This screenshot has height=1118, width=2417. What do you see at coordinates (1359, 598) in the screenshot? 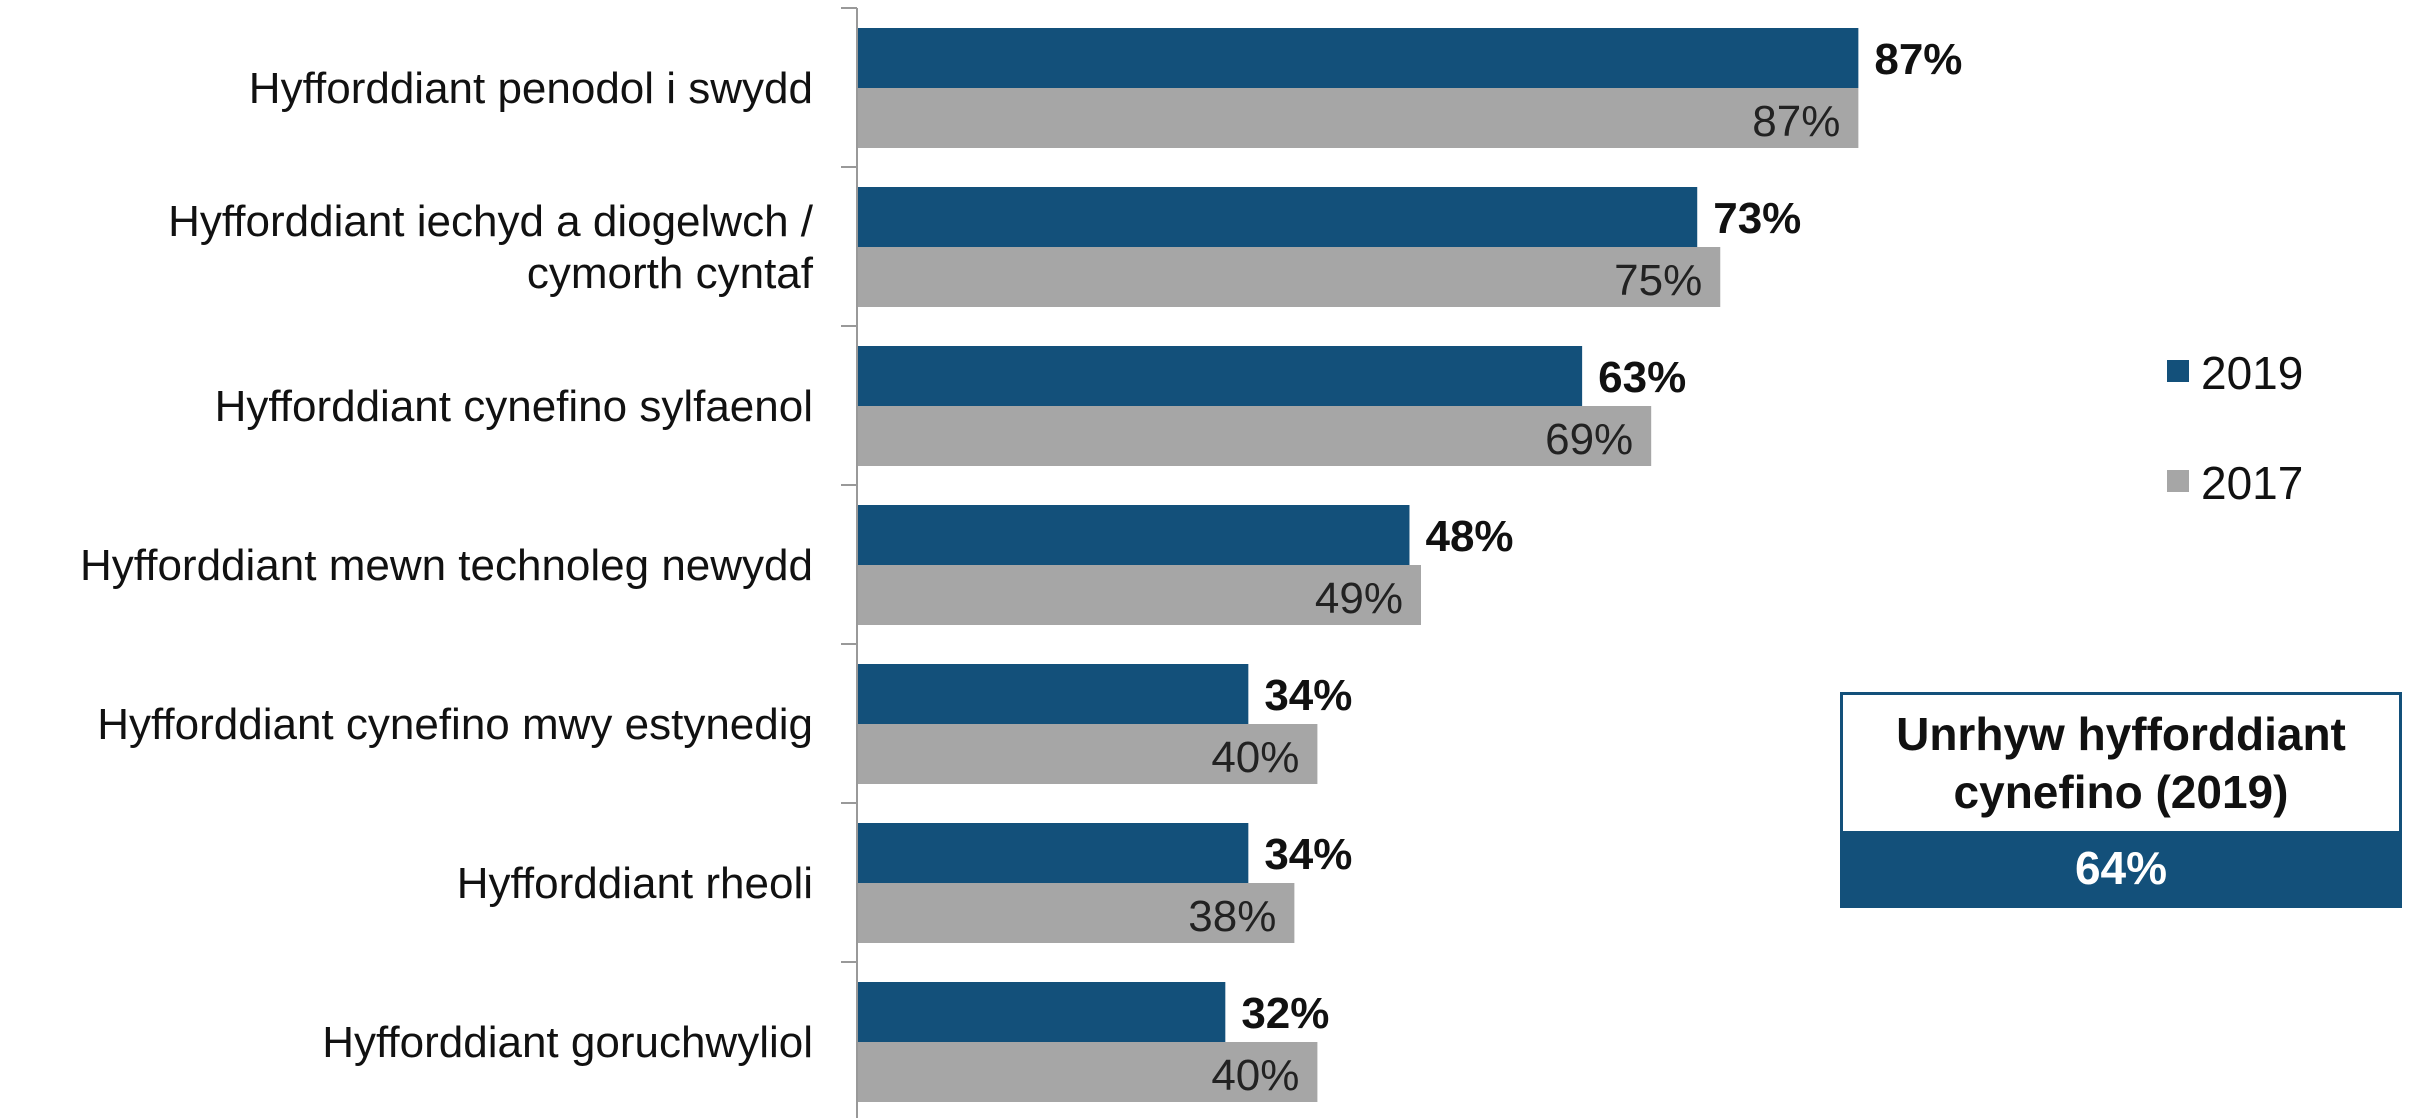
I see `data-label-2017-3: 49%` at bounding box center [1359, 598].